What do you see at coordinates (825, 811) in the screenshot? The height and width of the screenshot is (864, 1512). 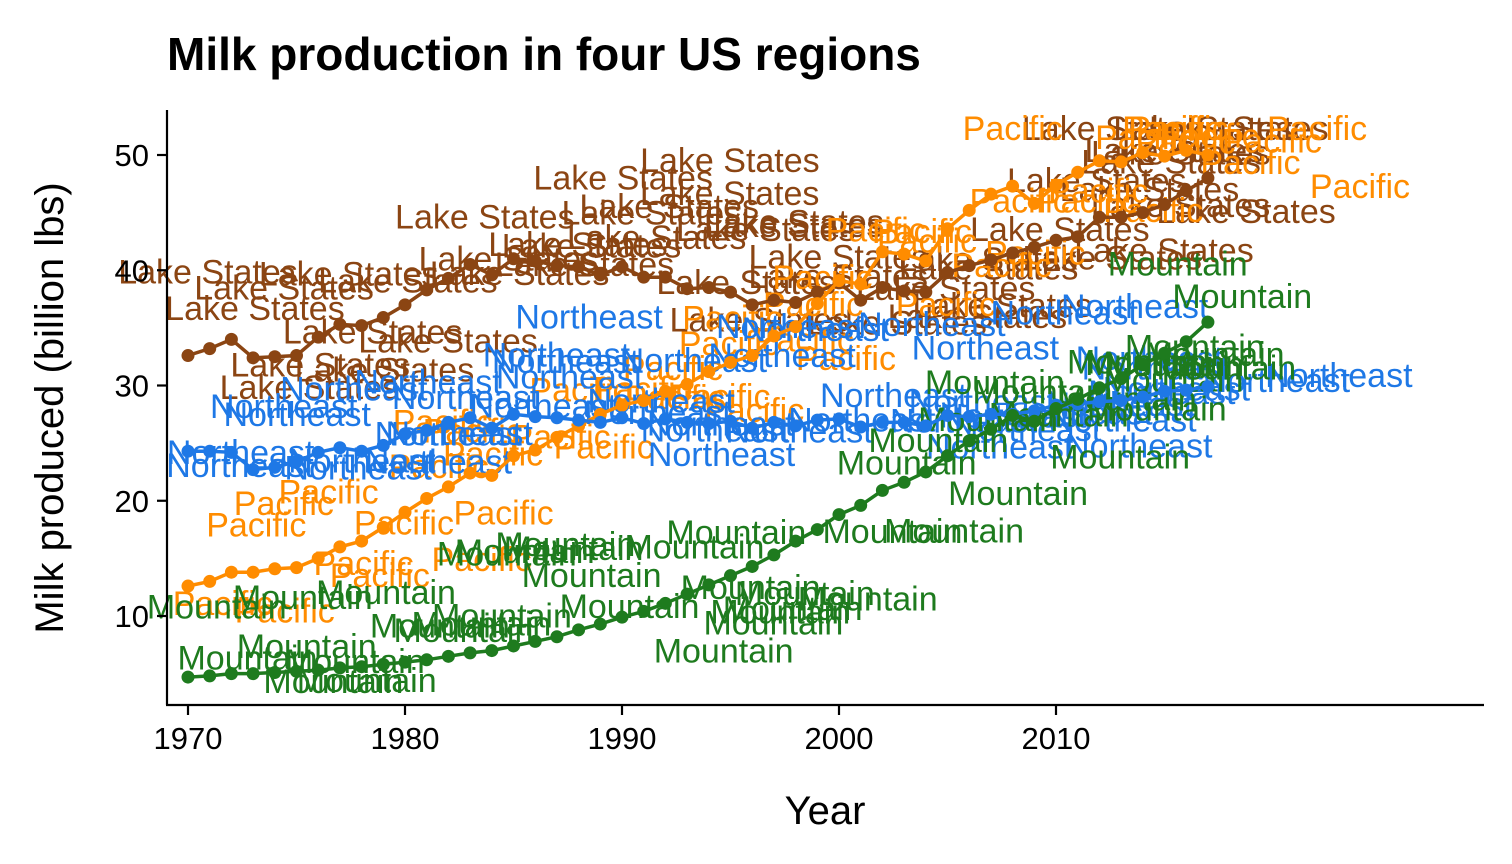 I see `x-axis-title: Year` at bounding box center [825, 811].